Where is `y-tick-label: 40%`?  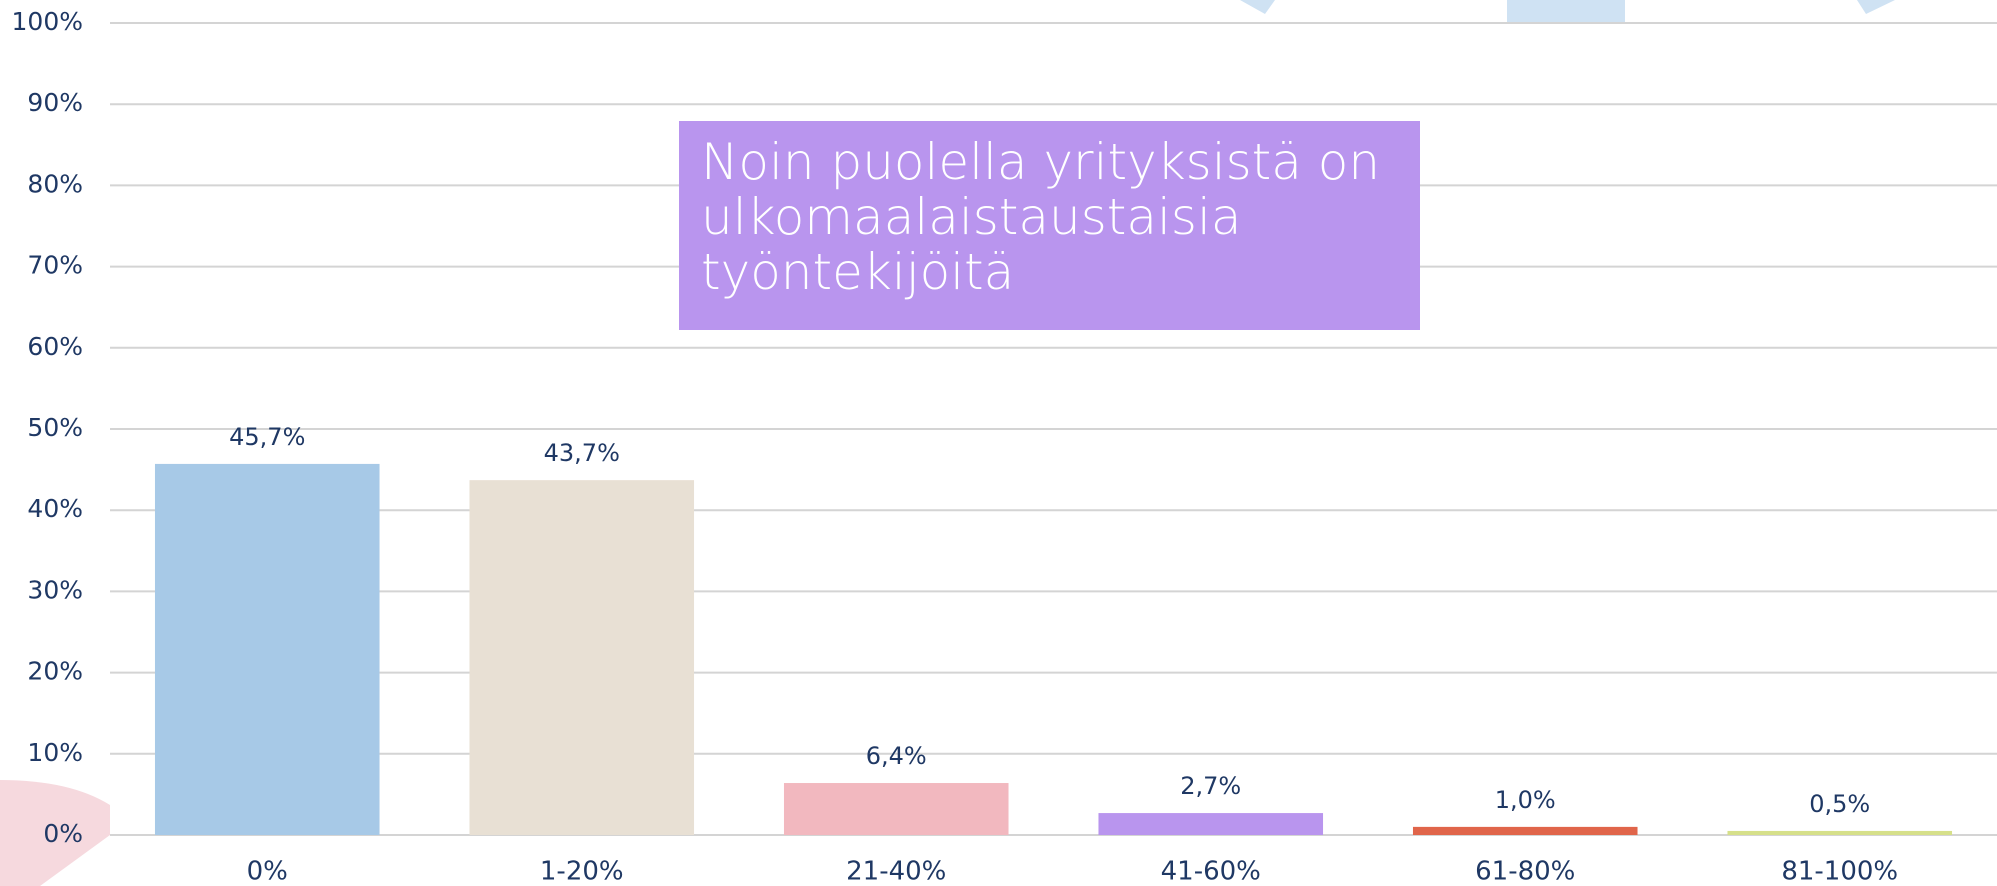
y-tick-label: 40% is located at coordinates (55, 508).